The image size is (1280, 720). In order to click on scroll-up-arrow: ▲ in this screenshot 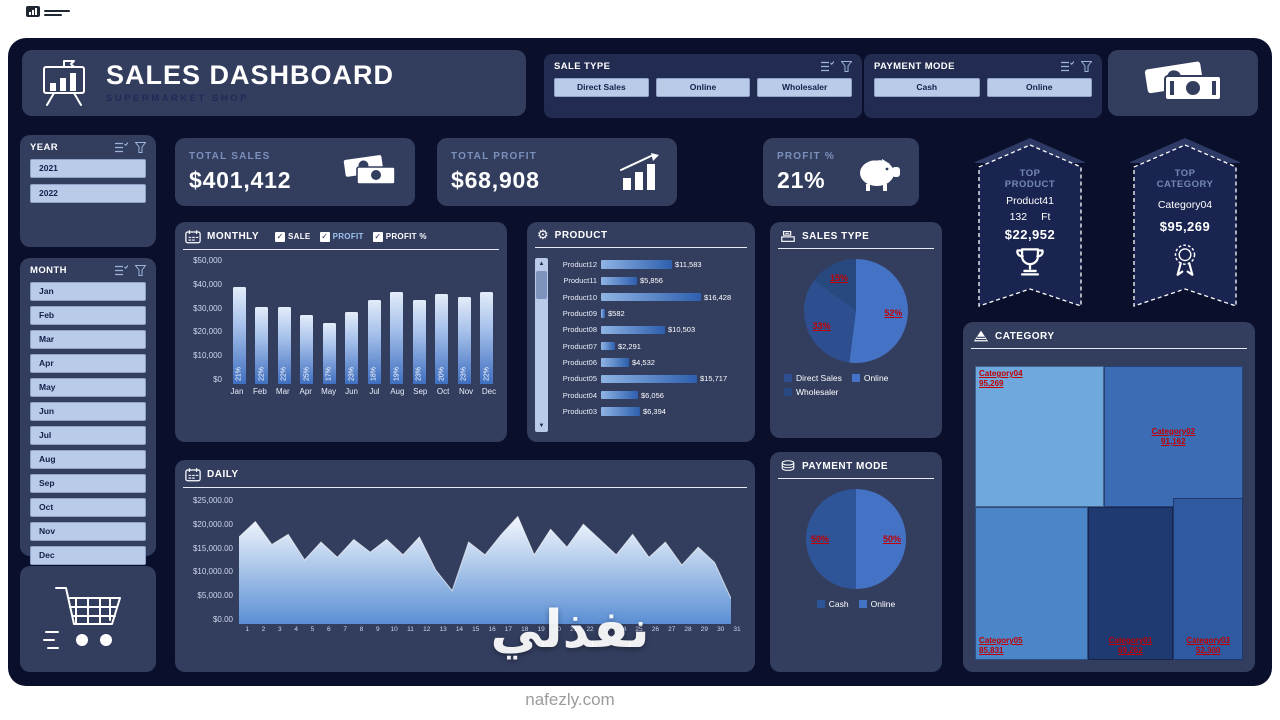, I will do `click(541, 264)`.